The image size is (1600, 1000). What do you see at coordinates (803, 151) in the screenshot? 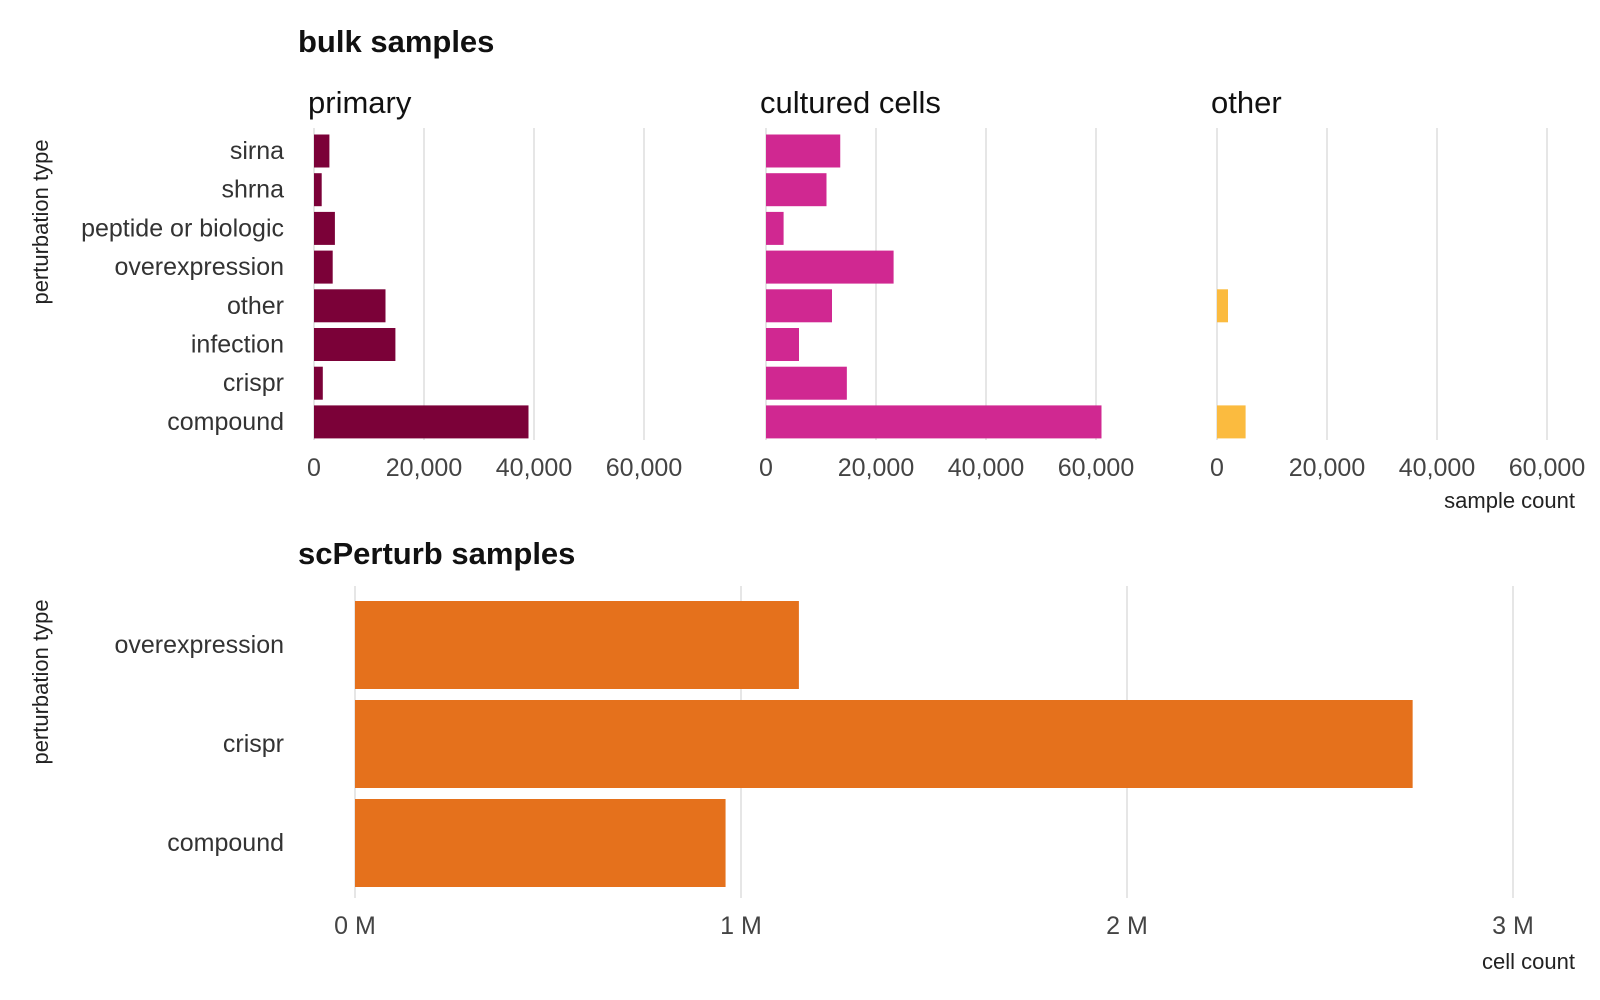
I see `bar-cultured-cells-sirna` at bounding box center [803, 151].